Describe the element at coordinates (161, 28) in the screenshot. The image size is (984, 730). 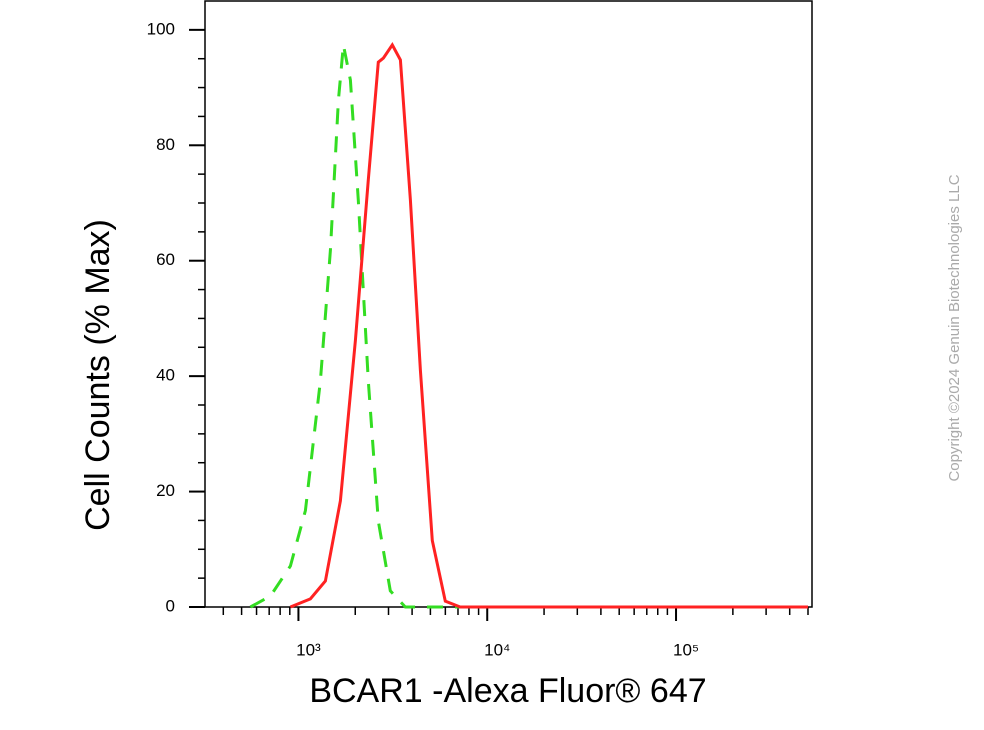
I see `y-tick-label: 100` at that location.